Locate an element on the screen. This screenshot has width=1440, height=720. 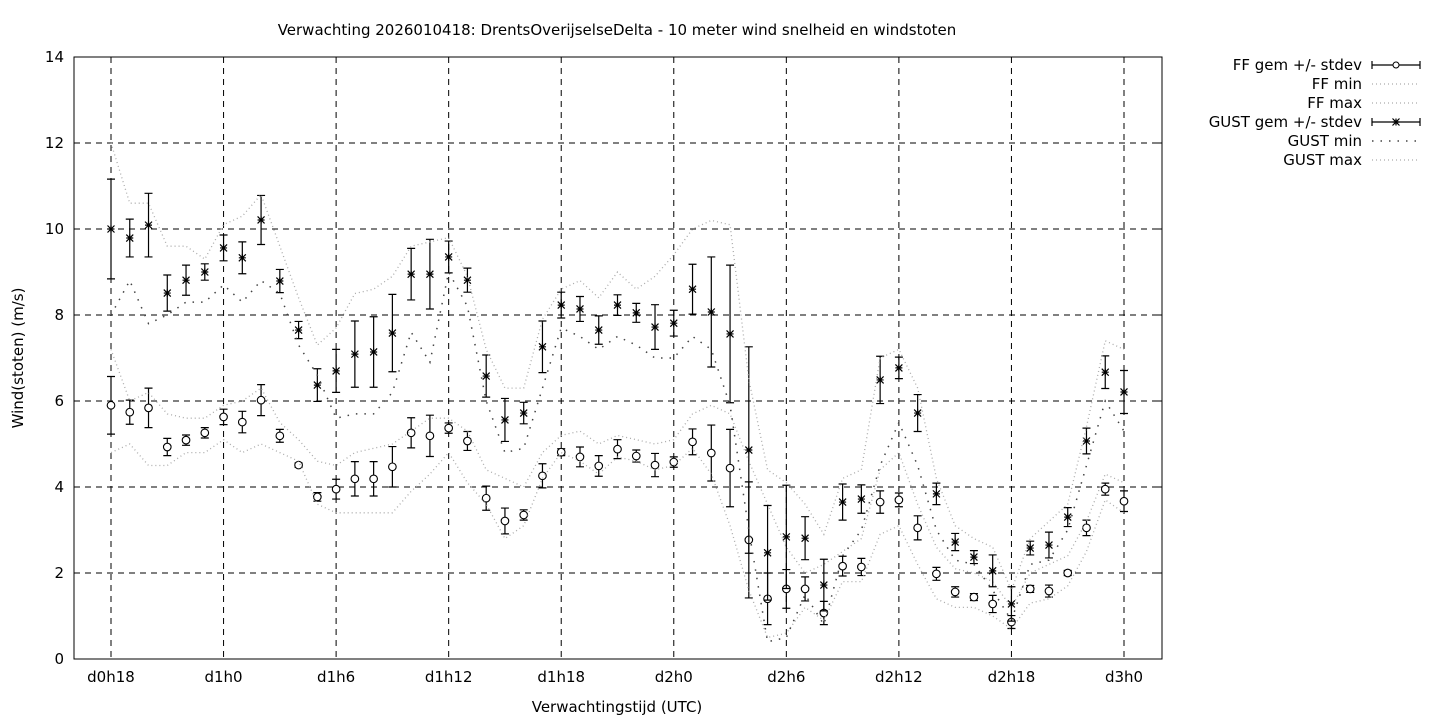
y-tick-label: 4 is located at coordinates (59, 487).